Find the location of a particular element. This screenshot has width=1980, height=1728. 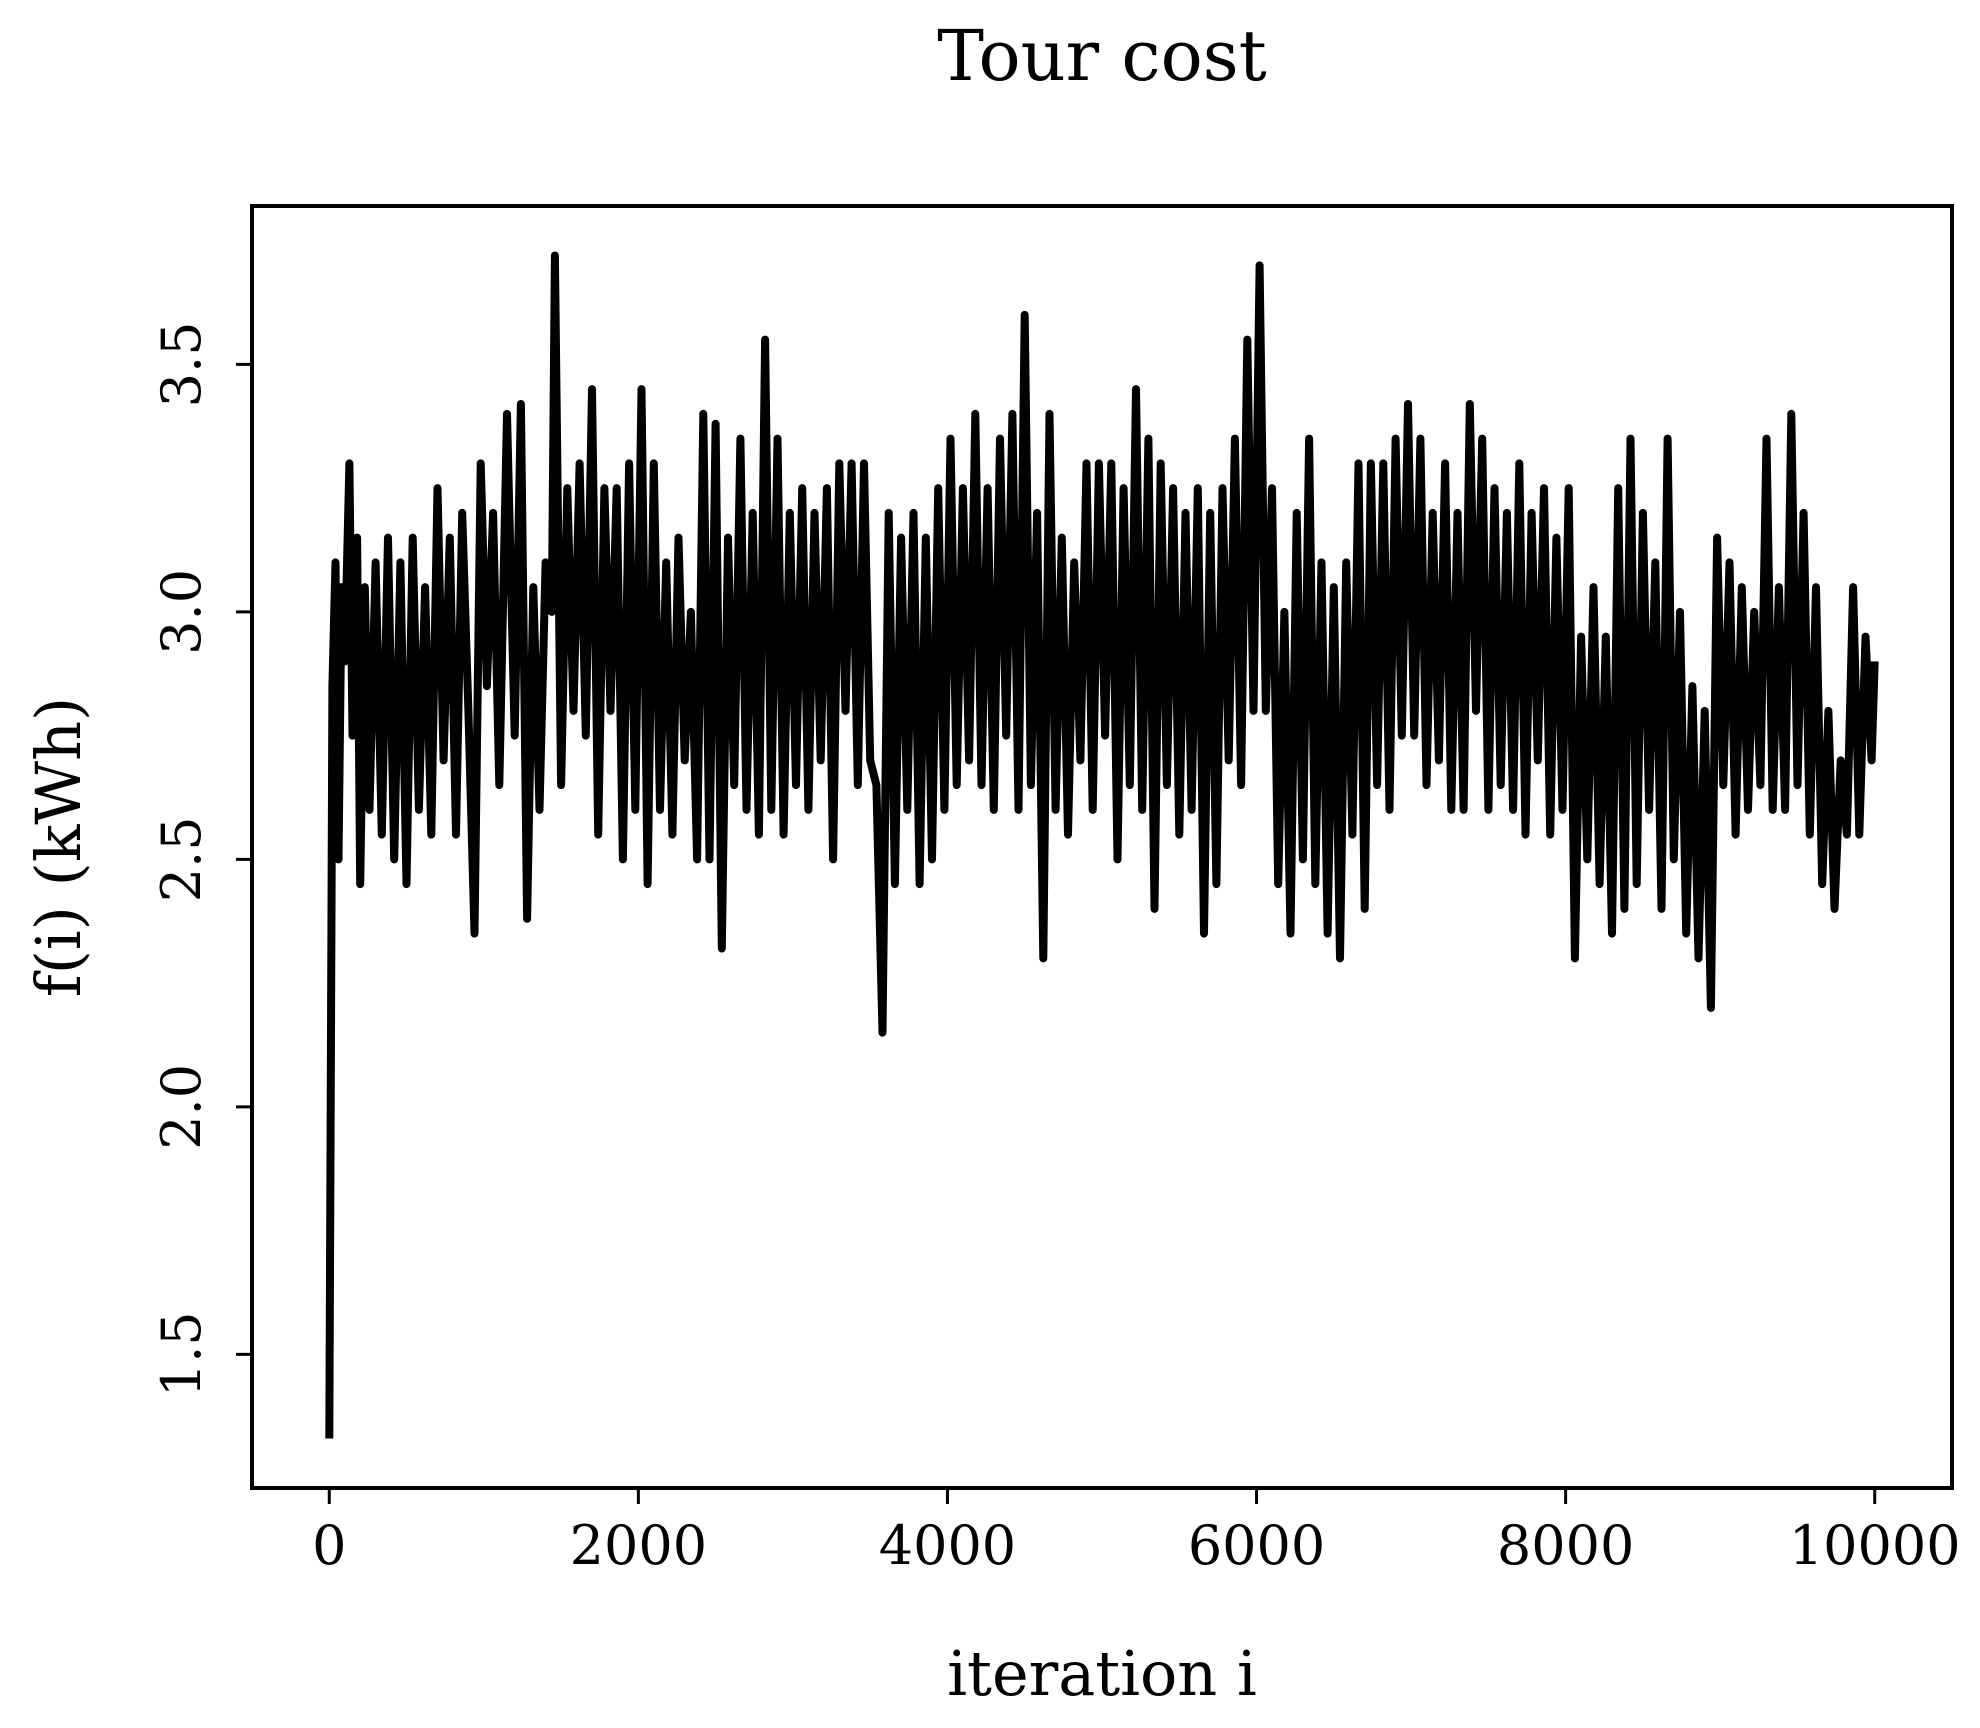

y-axis-label: f(i) (kWh) is located at coordinates (58, 847).